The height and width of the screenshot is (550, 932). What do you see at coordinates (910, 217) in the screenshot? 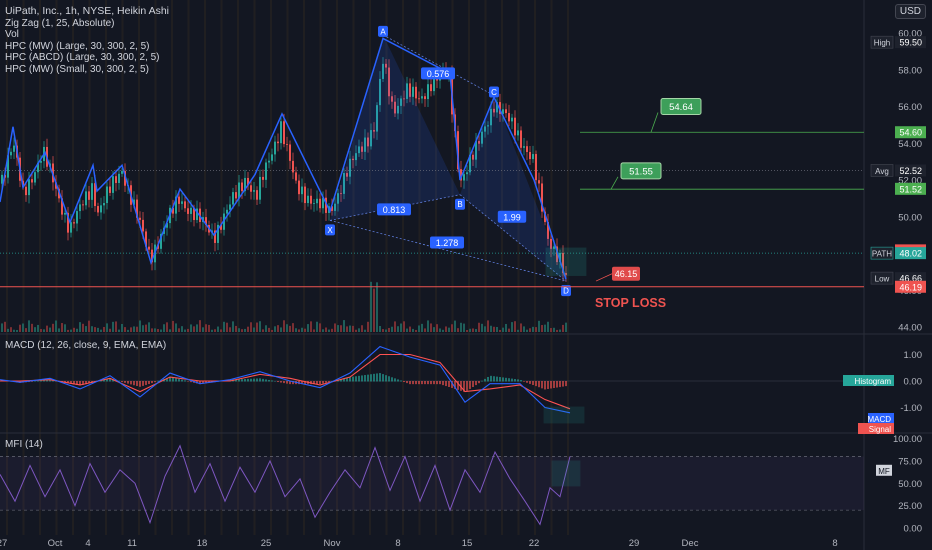
I see `price-tick-label: 50.00` at bounding box center [910, 217].